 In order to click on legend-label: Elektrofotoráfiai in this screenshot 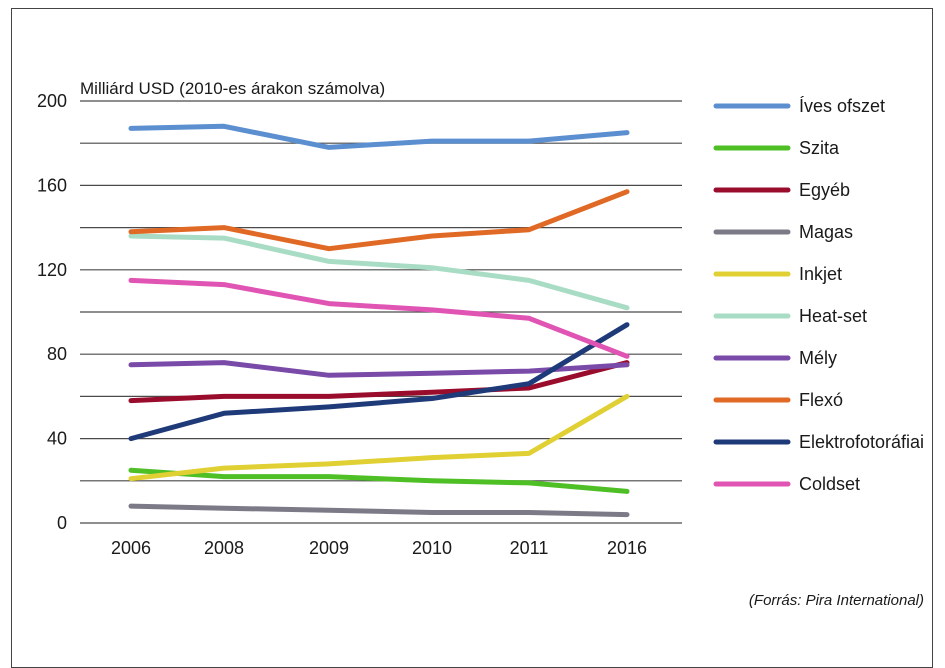, I will do `click(861, 442)`.